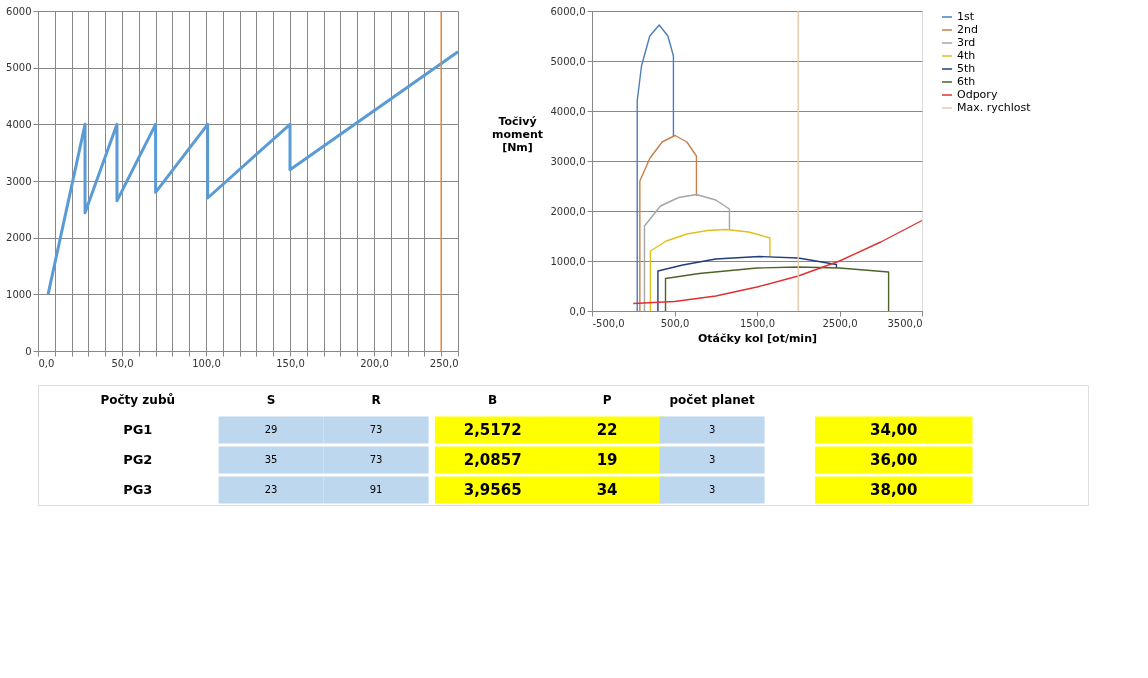 This screenshot has width=1148, height=678. I want to click on text: PG2, so click(138, 459).